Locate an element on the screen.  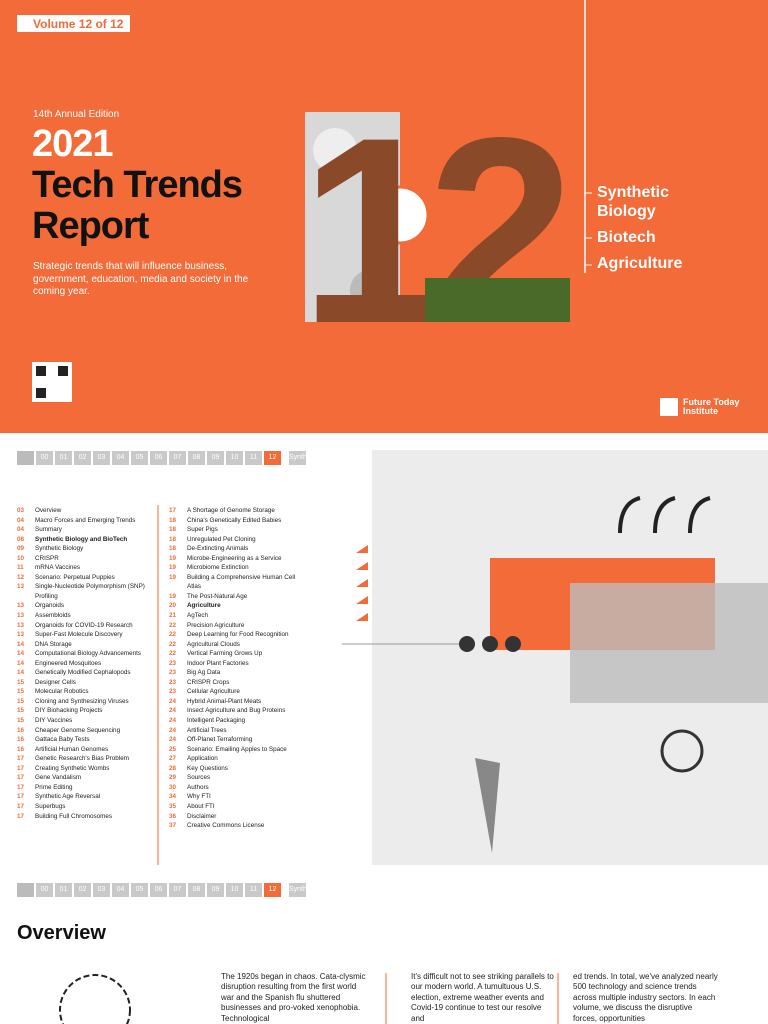
toc-entry: 30 Authors is located at coordinates (233, 788).